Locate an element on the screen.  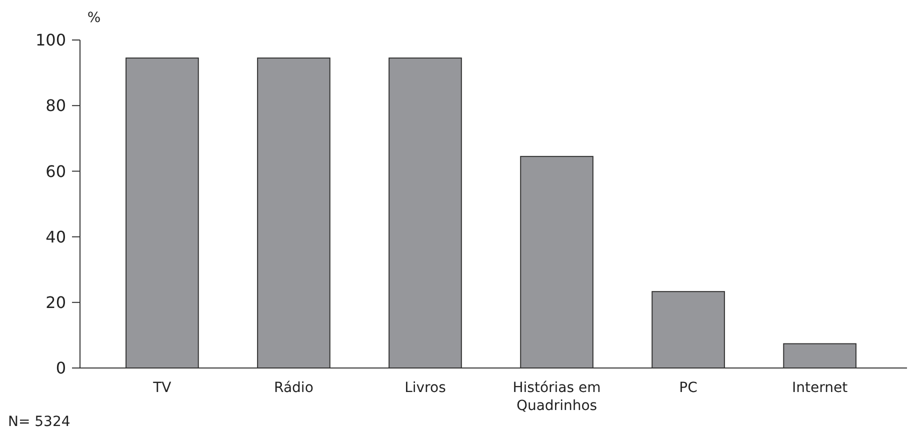
x-tick-label: Internet is located at coordinates (820, 388).